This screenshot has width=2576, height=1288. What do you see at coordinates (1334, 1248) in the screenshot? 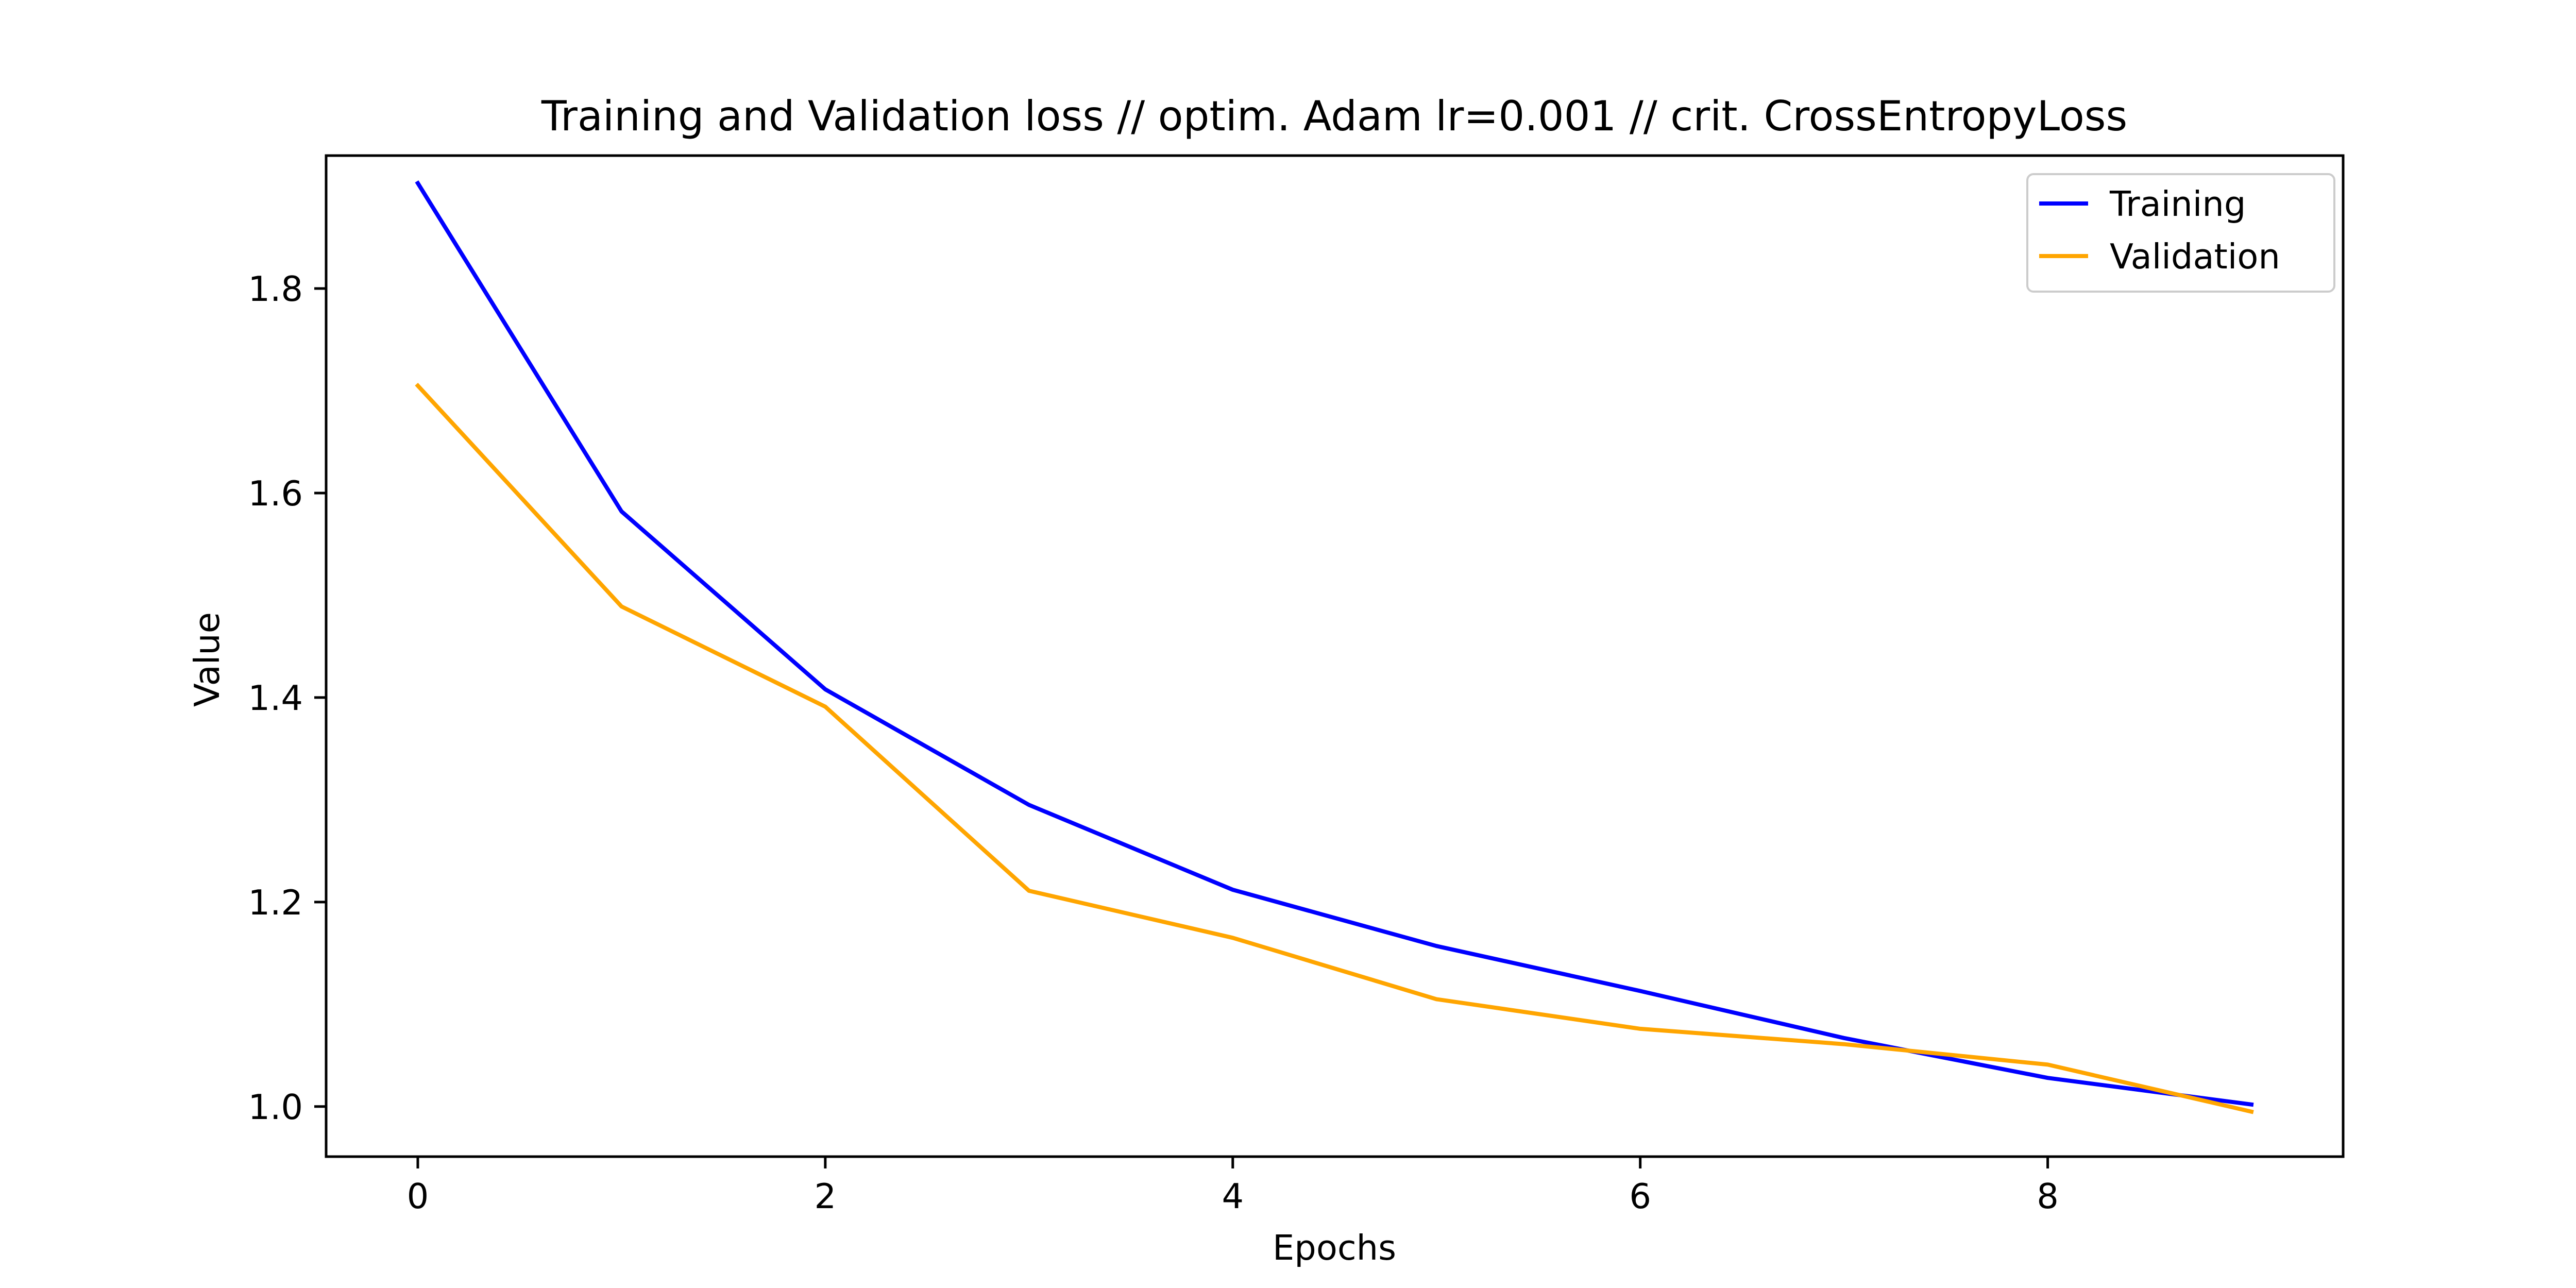
I see `x-axis-label: Epochs` at bounding box center [1334, 1248].